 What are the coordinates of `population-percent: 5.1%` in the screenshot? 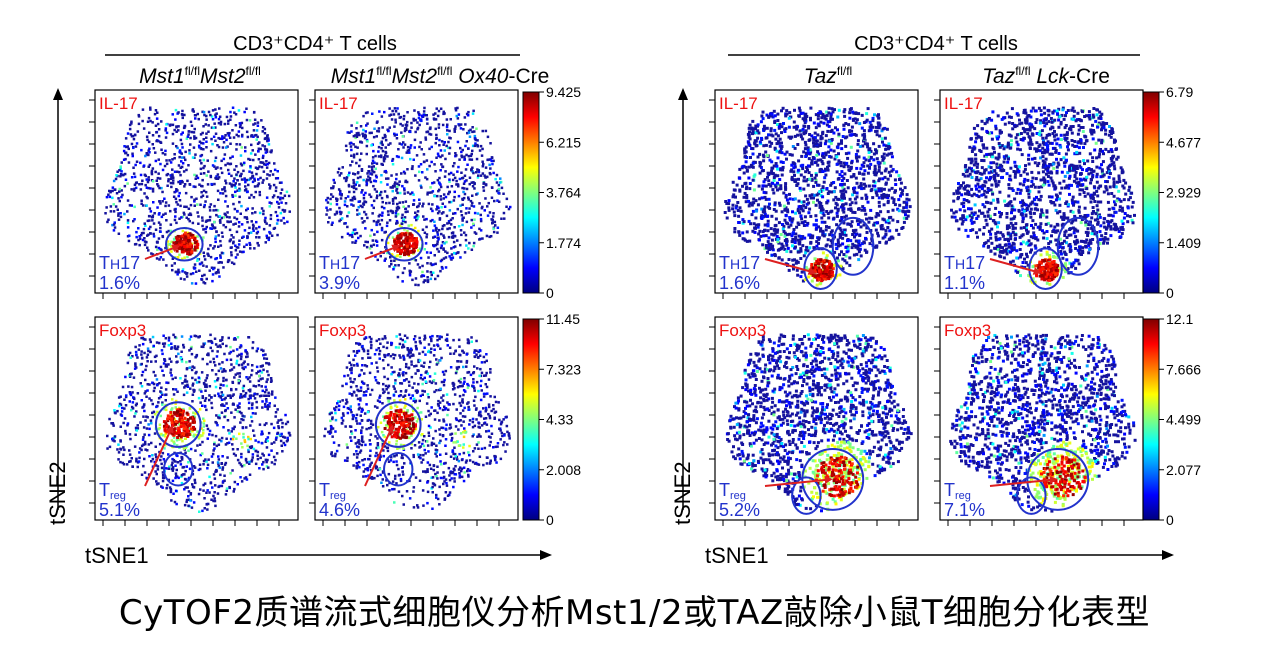 It's located at (119, 510).